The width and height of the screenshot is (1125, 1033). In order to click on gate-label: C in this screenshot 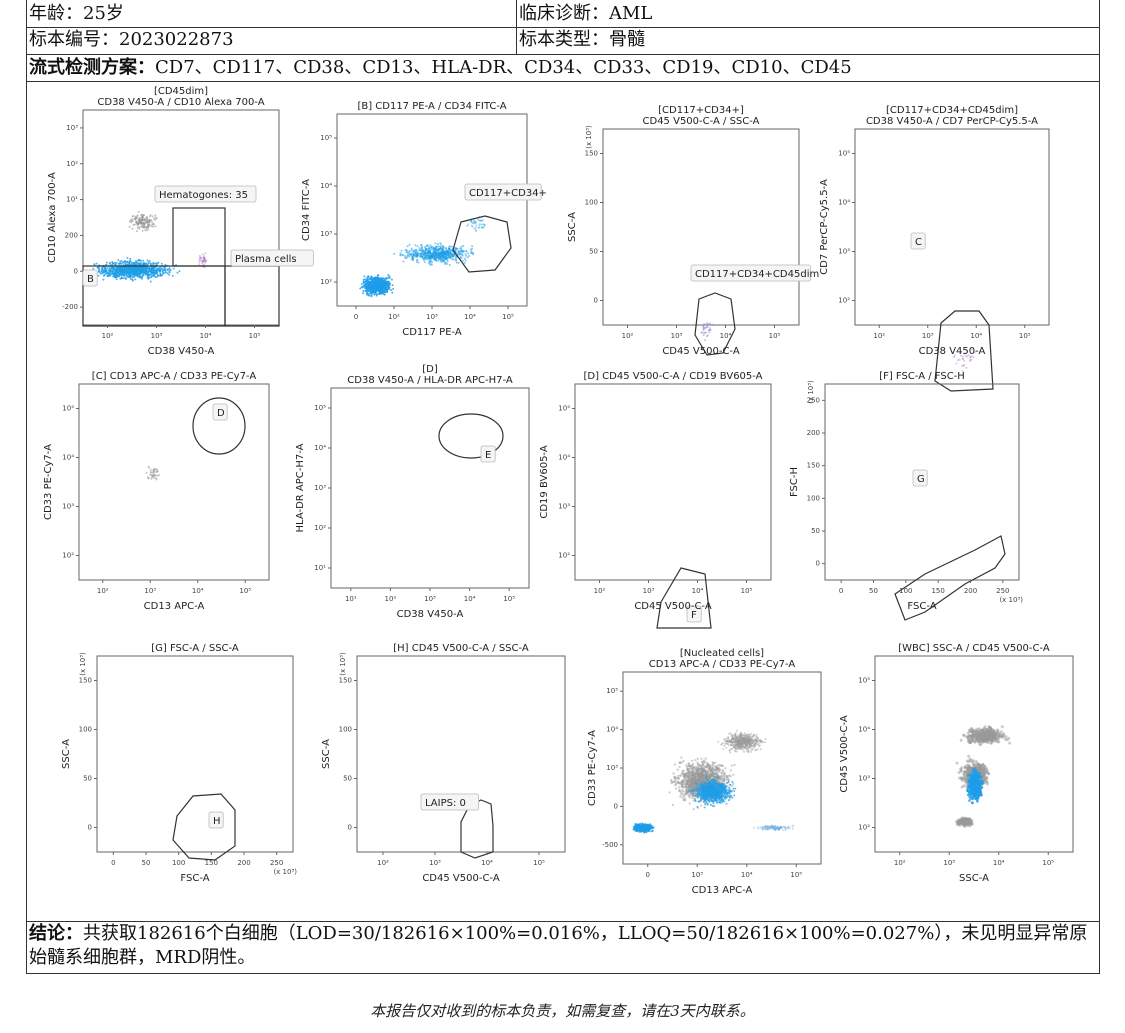, I will do `click(918, 241)`.